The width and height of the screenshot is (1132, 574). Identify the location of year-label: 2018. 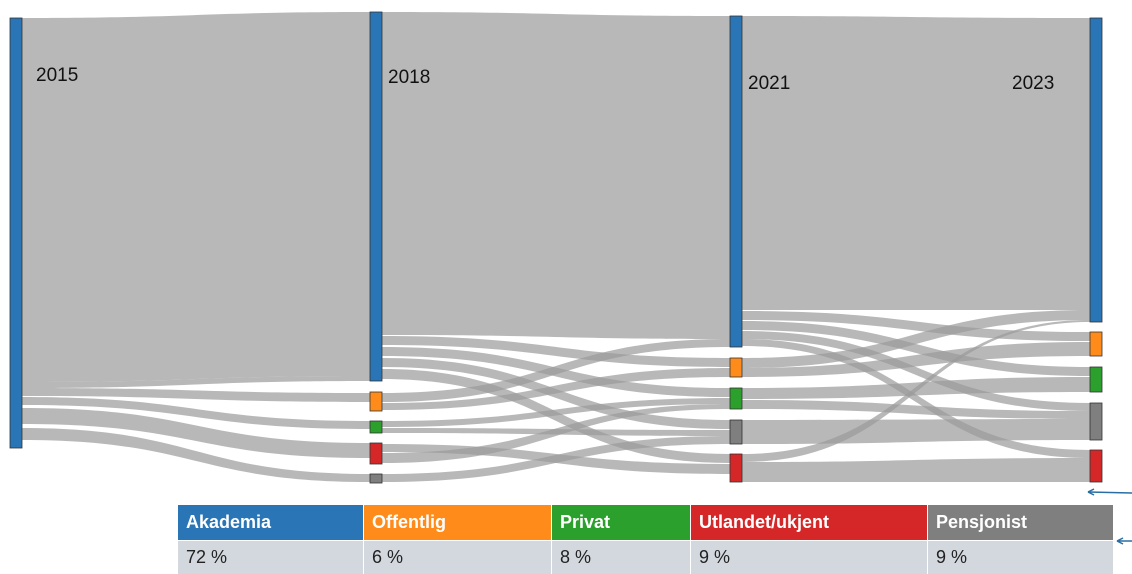
(409, 77).